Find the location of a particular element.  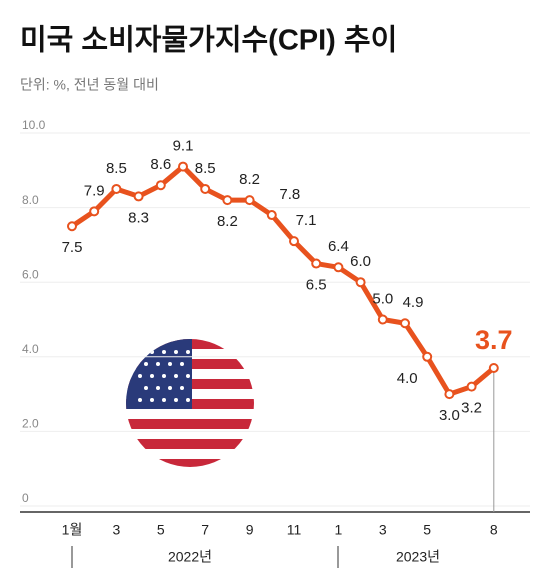

value-label: 7.1 is located at coordinates (306, 220).